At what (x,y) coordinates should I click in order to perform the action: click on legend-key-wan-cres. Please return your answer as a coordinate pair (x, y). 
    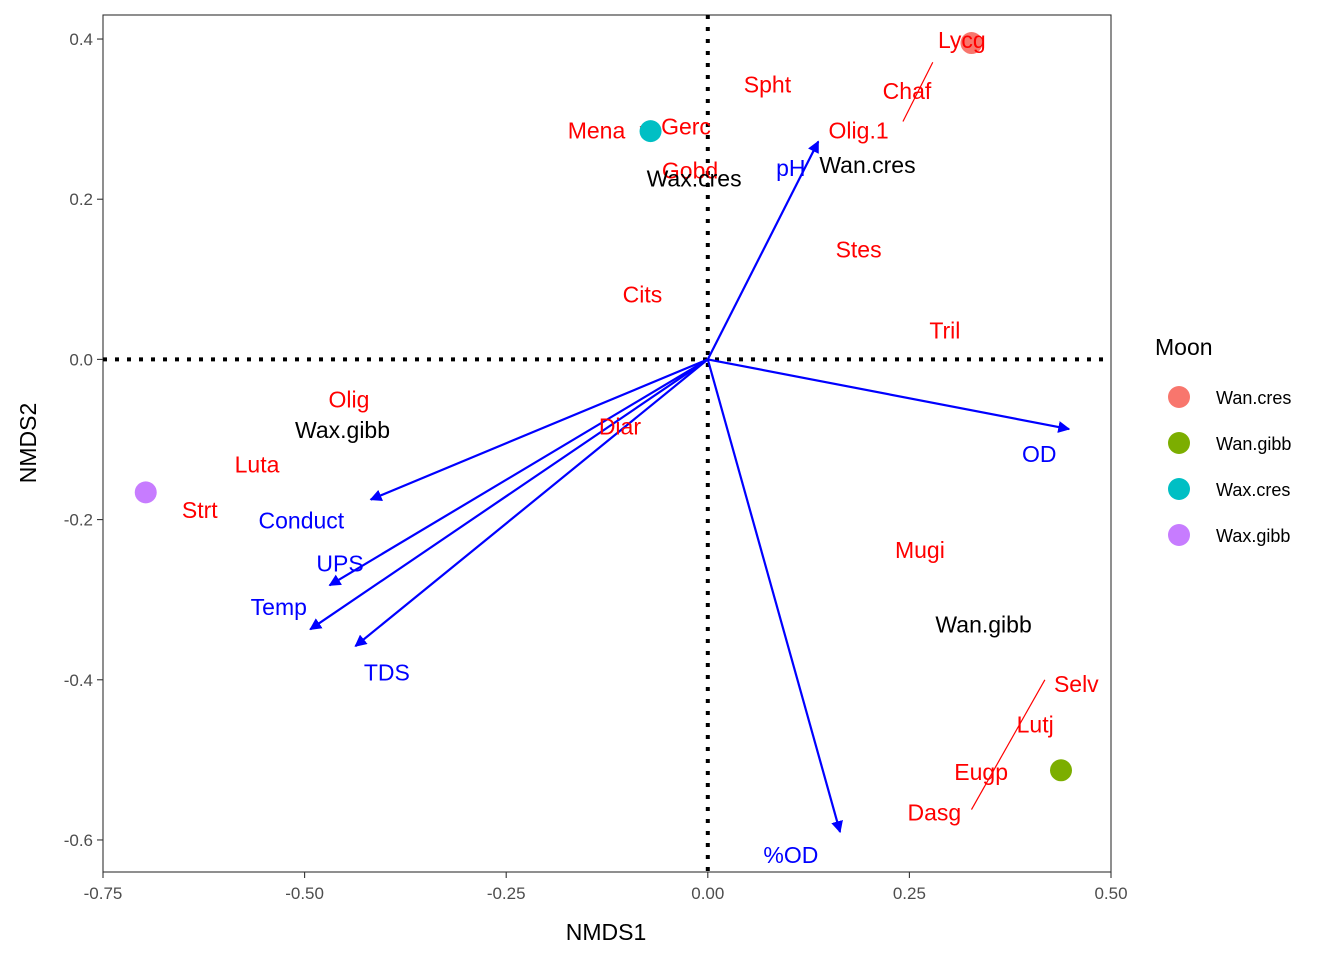
    Looking at the image, I should click on (1179, 397).